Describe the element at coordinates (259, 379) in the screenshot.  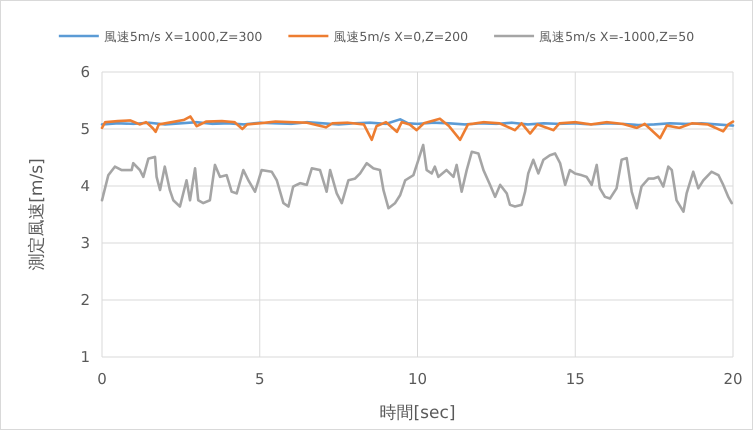
I see `x-tick-label: 5` at that location.